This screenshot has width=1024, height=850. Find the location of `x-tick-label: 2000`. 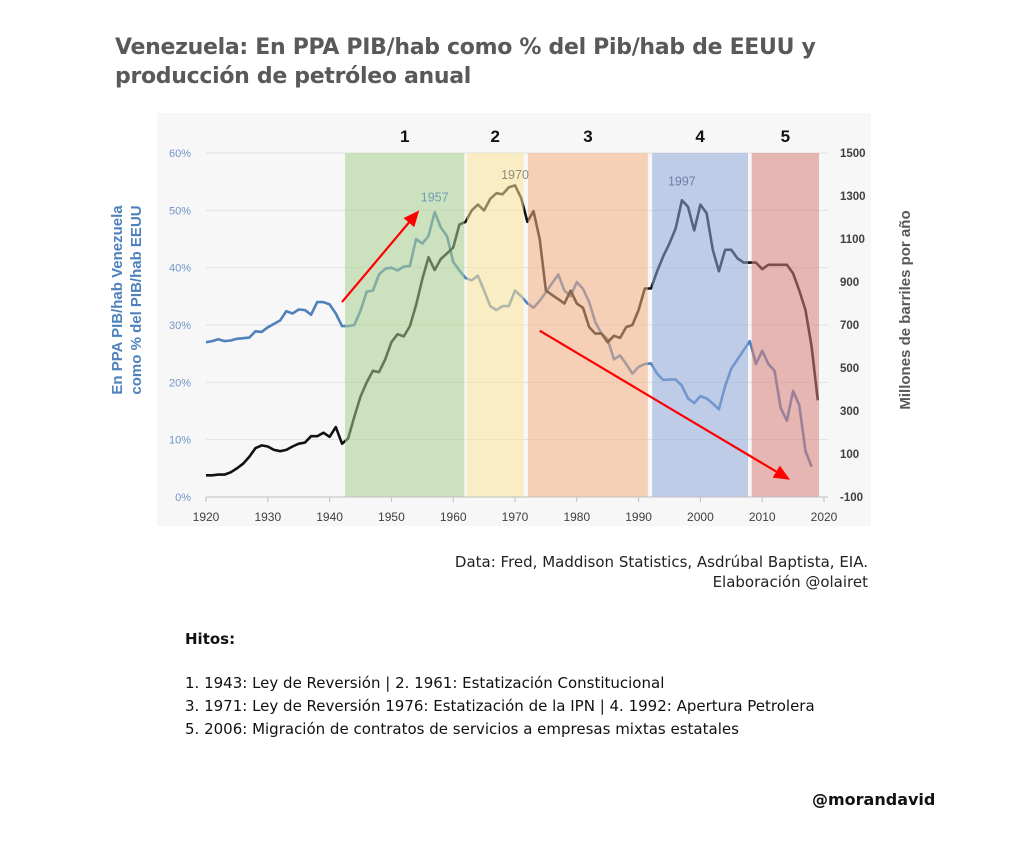

x-tick-label: 2000 is located at coordinates (700, 517).